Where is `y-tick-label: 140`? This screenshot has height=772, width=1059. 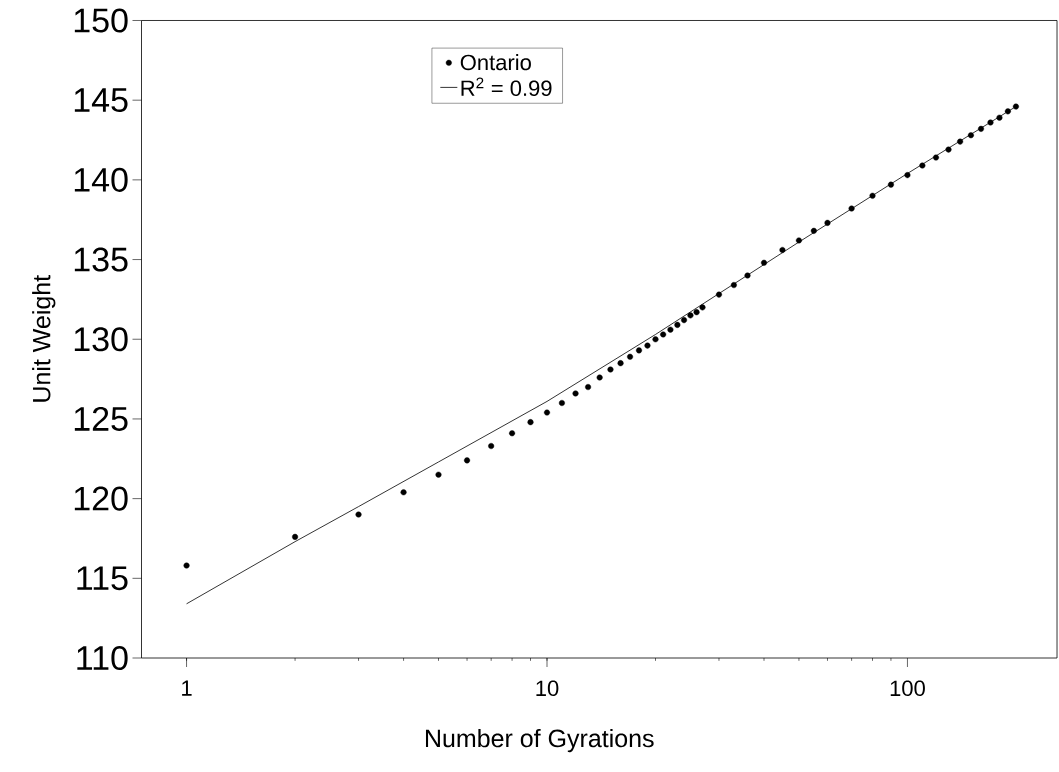 y-tick-label: 140 is located at coordinates (101, 179).